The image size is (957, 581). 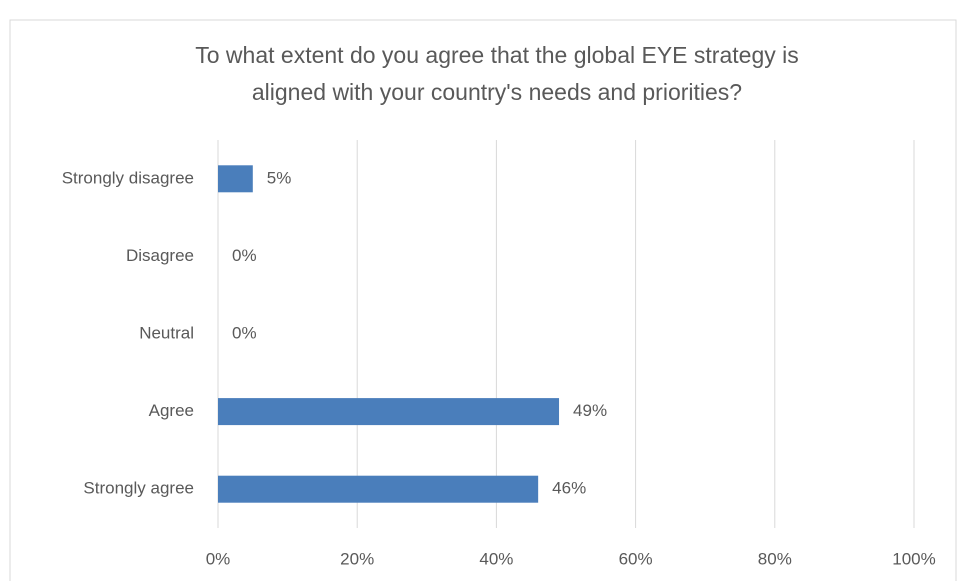 What do you see at coordinates (913, 558) in the screenshot?
I see `x-tick-label: 100%` at bounding box center [913, 558].